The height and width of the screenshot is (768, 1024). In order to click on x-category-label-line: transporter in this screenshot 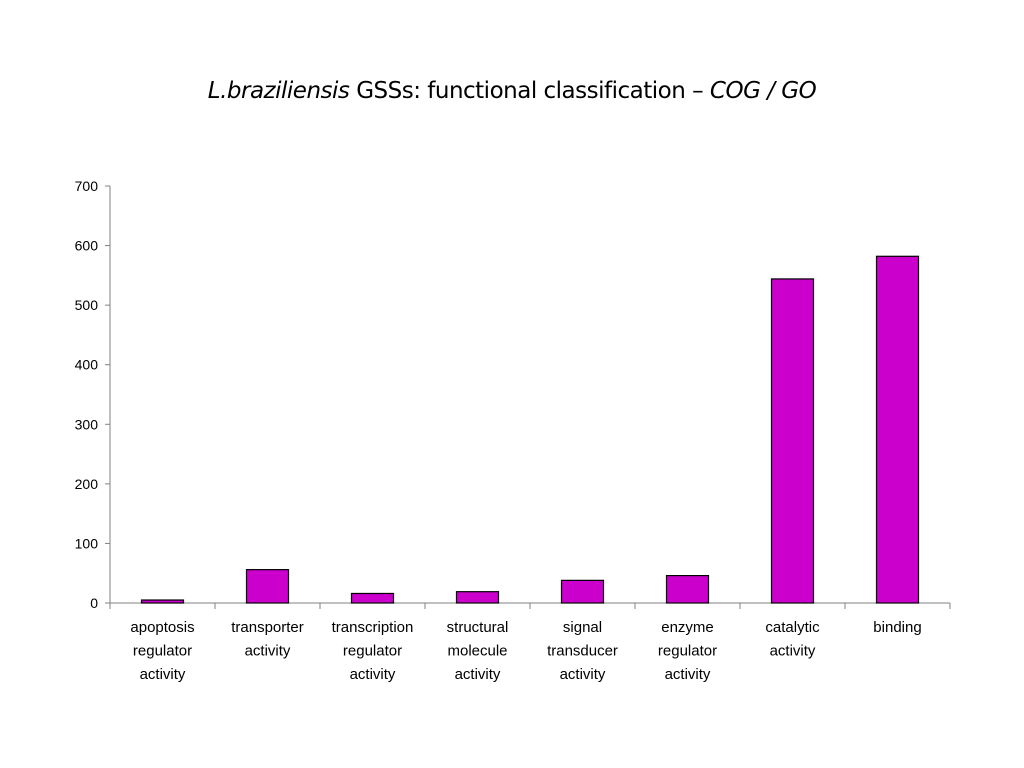, I will do `click(267, 627)`.